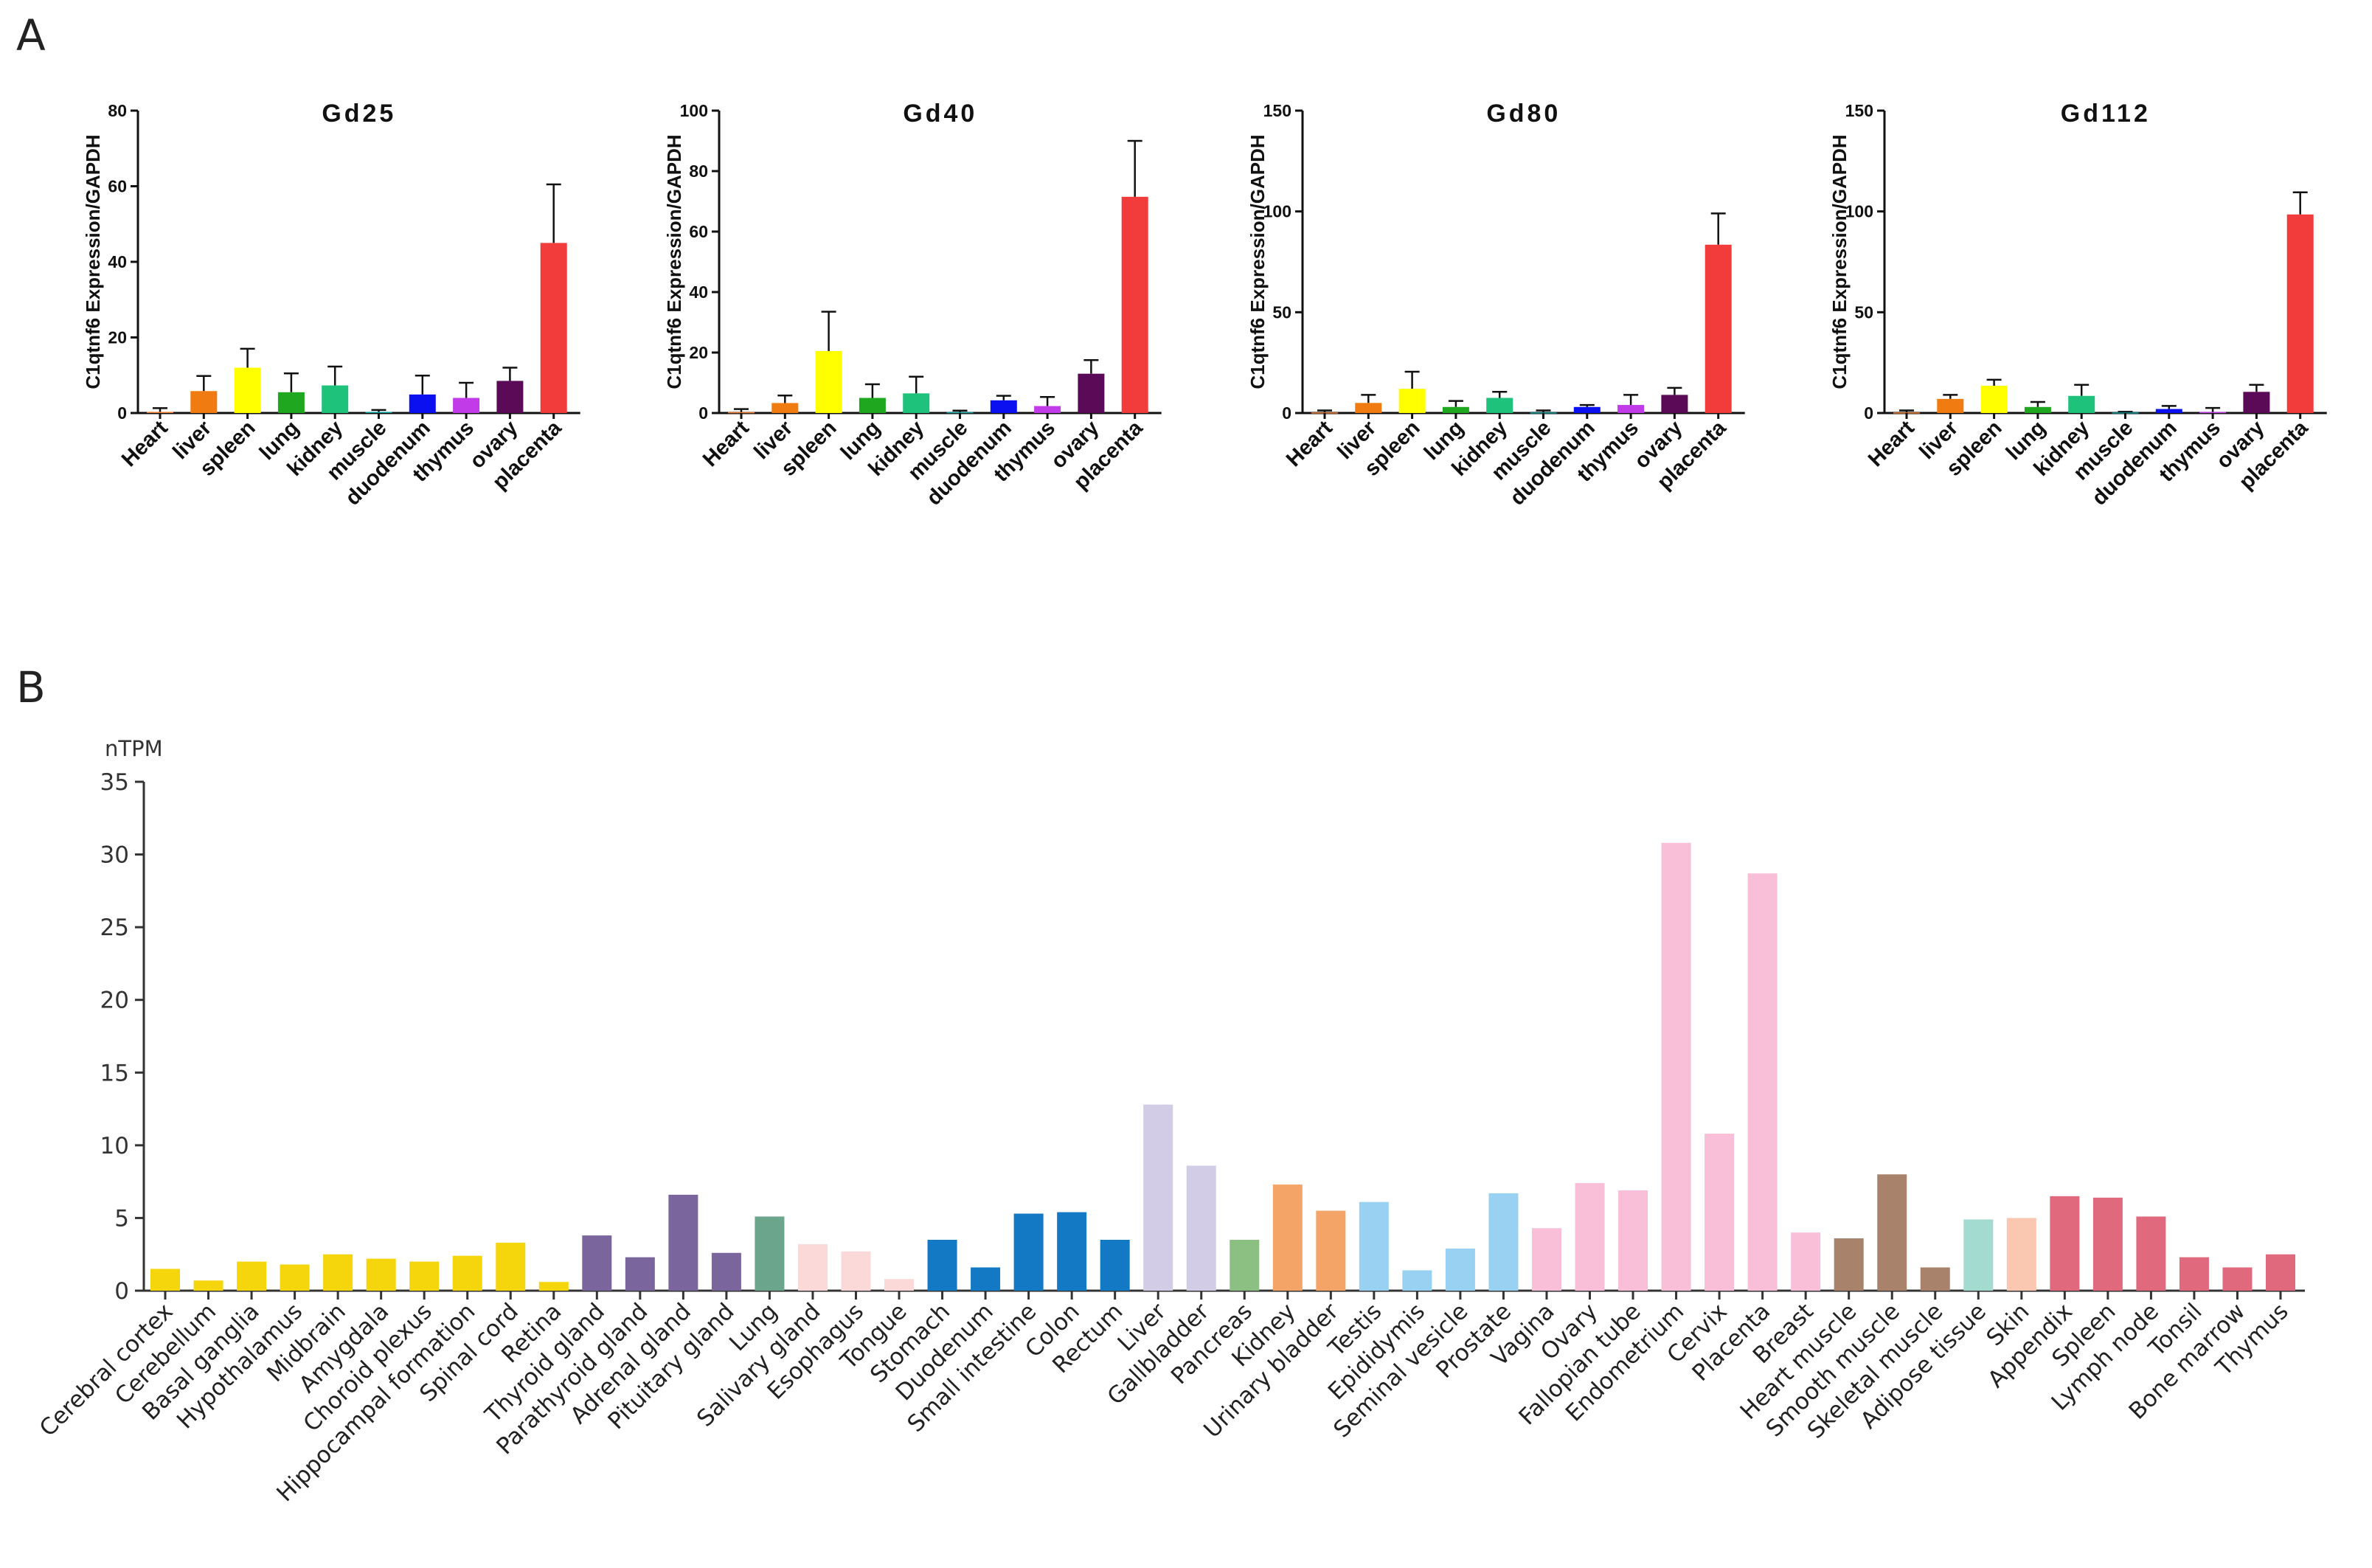 This screenshot has height=1568, width=2372. What do you see at coordinates (2021, 1254) in the screenshot?
I see `bar-skin` at bounding box center [2021, 1254].